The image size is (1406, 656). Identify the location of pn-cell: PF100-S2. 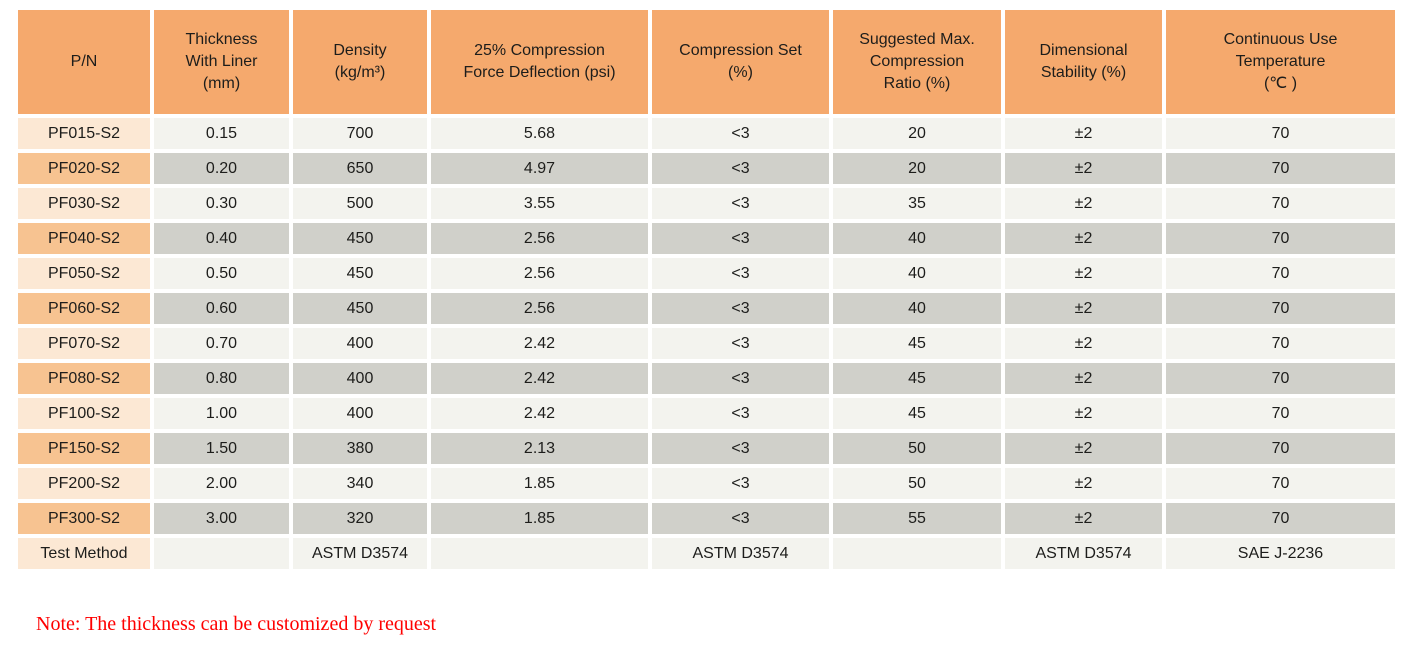
(84, 413).